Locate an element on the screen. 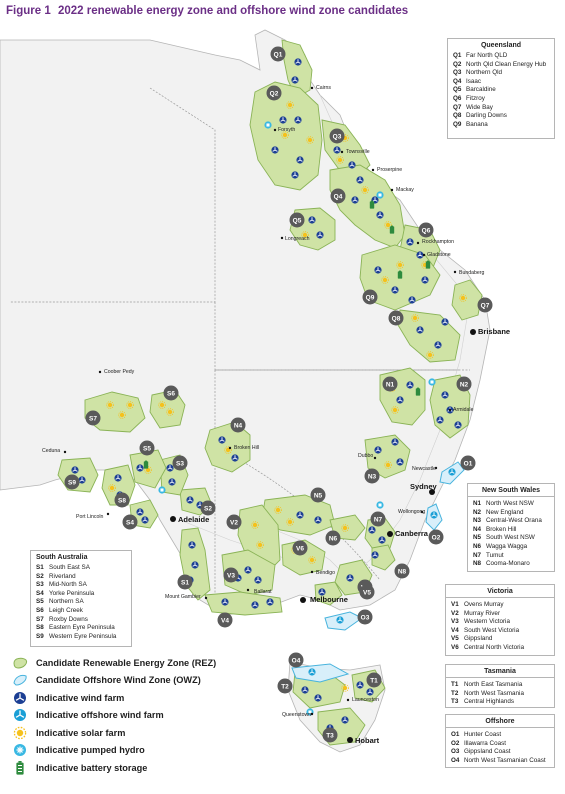 The height and width of the screenshot is (794, 565). key-solar: Indicative solar farm is located at coordinates (137, 733).